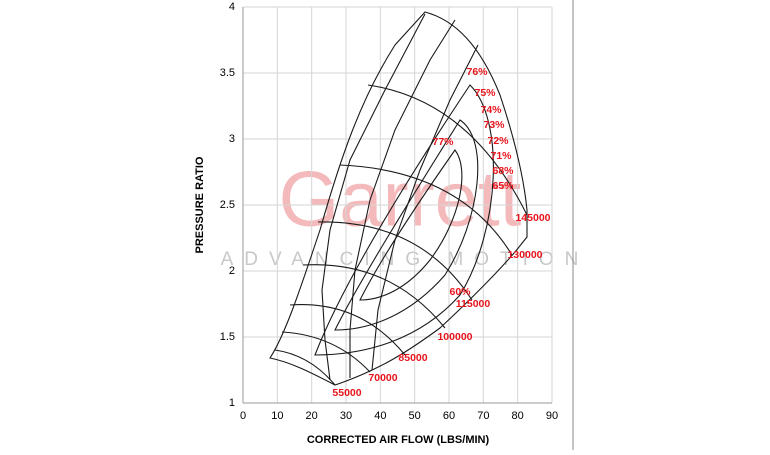 This screenshot has width=770, height=455. Describe the element at coordinates (503, 171) in the screenshot. I see `efficiency-label: 68%` at that location.